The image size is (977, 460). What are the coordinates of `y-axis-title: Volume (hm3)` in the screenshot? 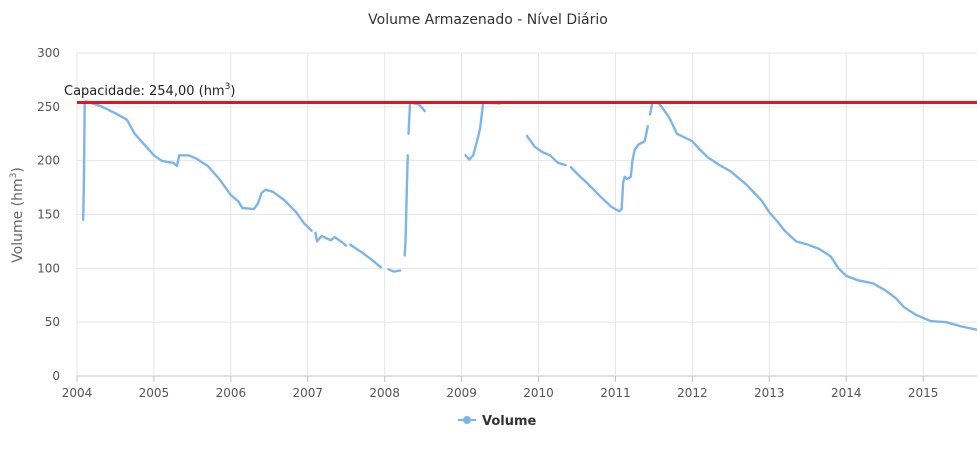 It's located at (17, 215).